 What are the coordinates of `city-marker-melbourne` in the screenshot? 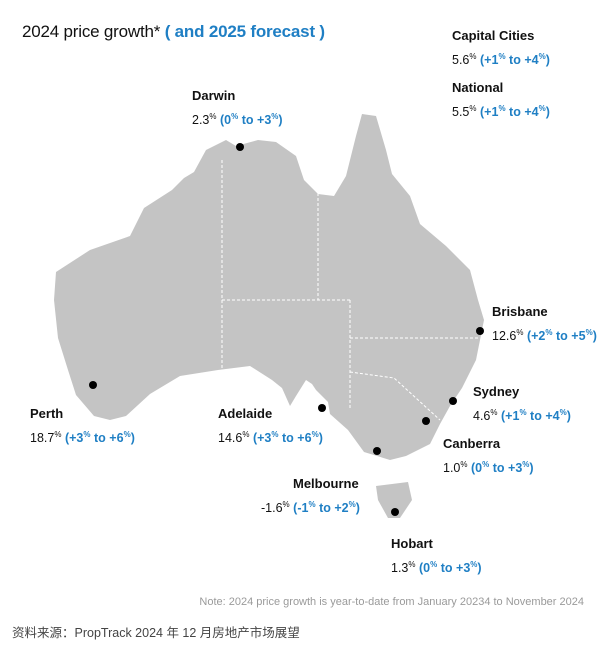 It's located at (377, 451).